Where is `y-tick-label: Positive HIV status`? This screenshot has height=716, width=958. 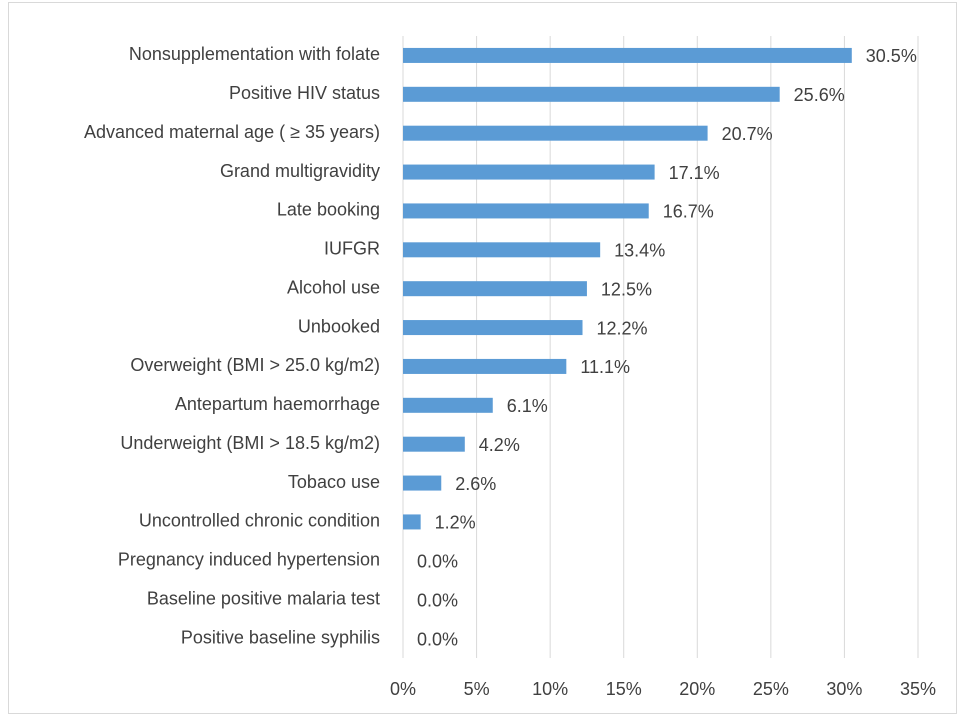
y-tick-label: Positive HIV status is located at coordinates (304, 93).